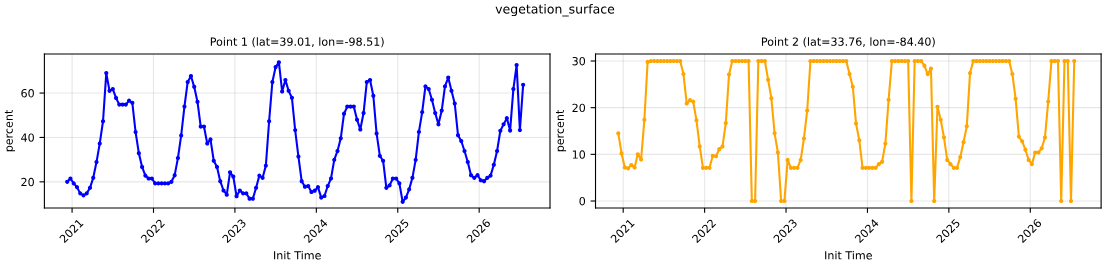  What do you see at coordinates (27, 137) in the screenshot?
I see `y-tick-label: 40` at bounding box center [27, 137].